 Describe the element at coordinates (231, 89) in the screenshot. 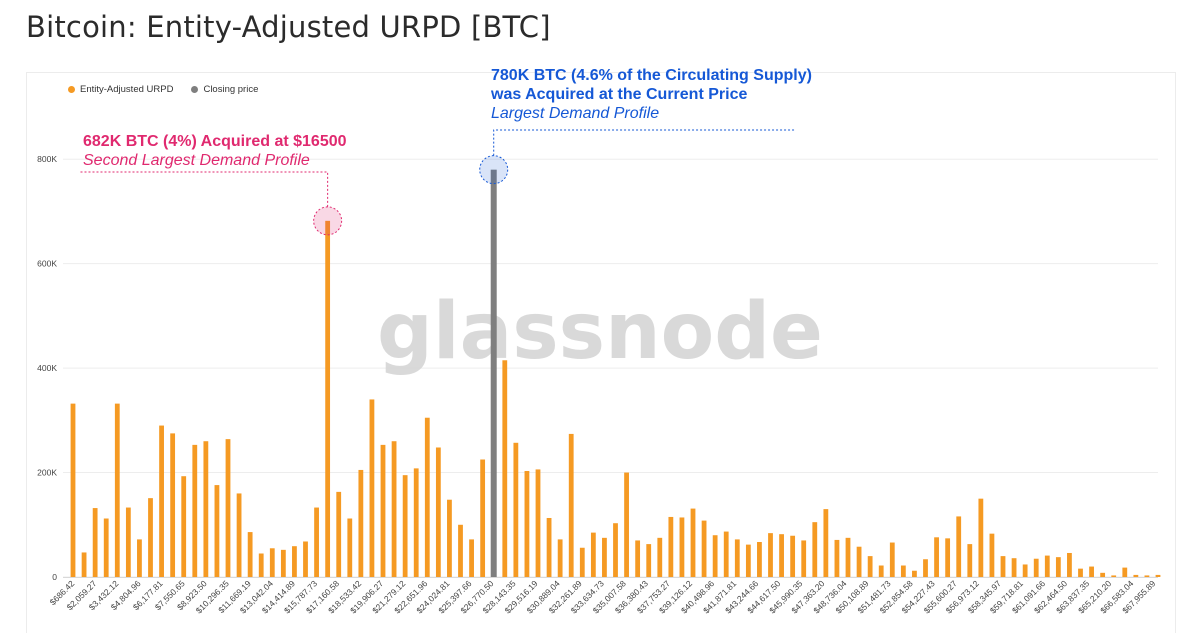

I see `legend-label-closing-price: Closing price` at that location.